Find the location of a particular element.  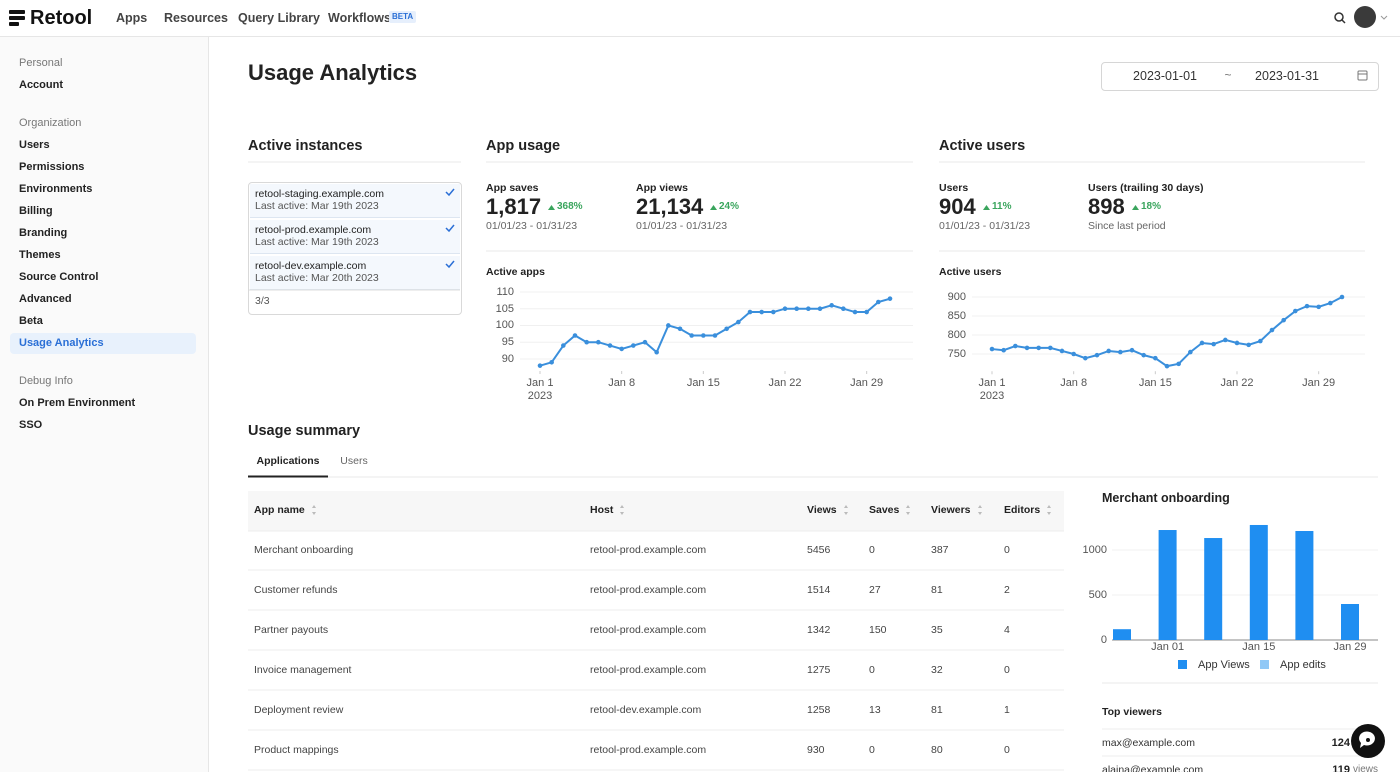

help-button is located at coordinates (1368, 741).